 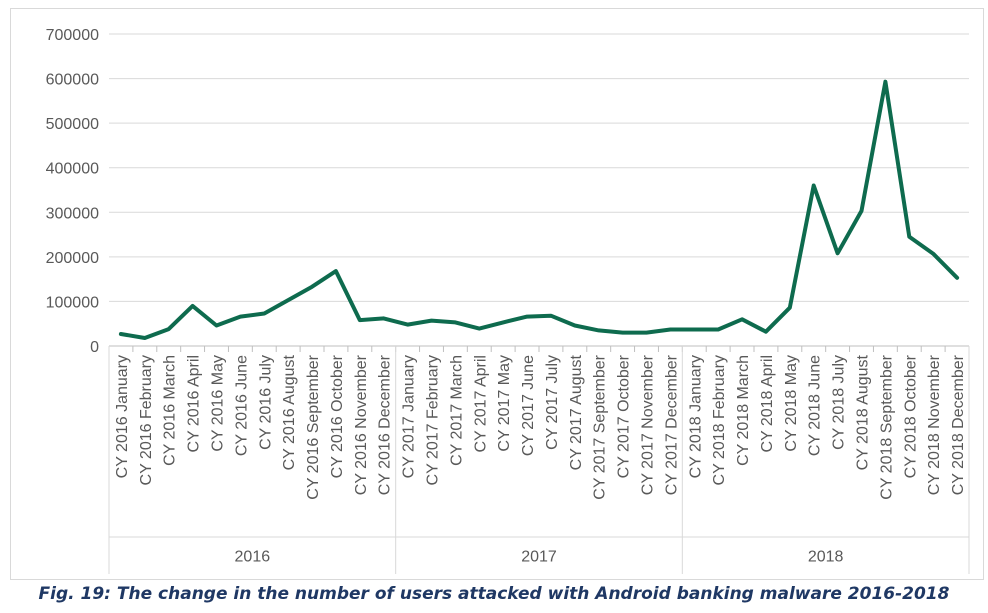 What do you see at coordinates (72, 258) in the screenshot?
I see `y-tick-label: 200000` at bounding box center [72, 258].